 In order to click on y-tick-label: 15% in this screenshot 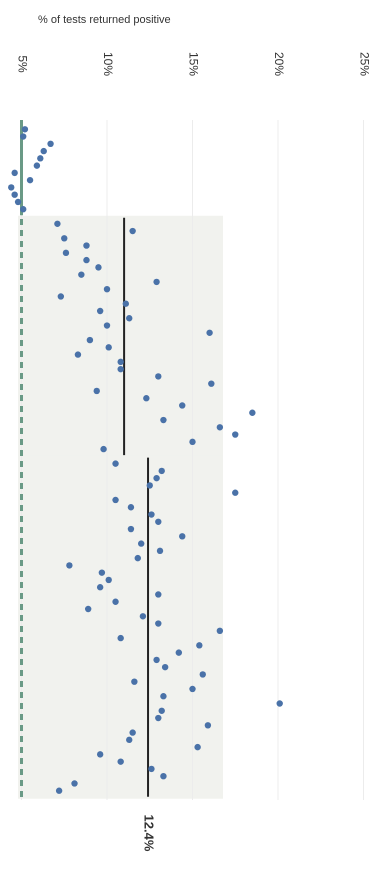, I will do `click(193, 64)`.